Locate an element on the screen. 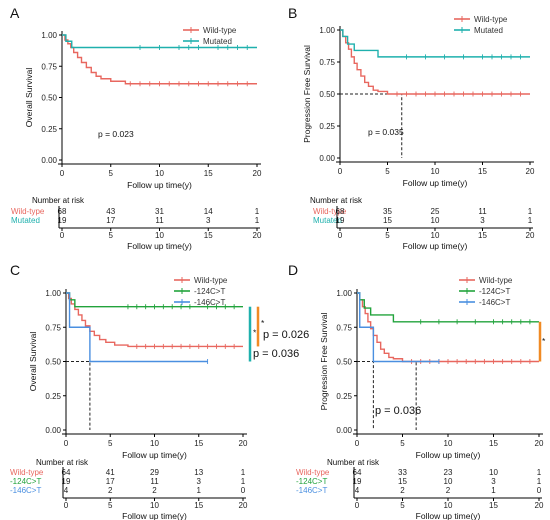 Image resolution: width=550 pixels, height=520 pixels. p-value-label: p = 0.036 is located at coordinates (276, 354).